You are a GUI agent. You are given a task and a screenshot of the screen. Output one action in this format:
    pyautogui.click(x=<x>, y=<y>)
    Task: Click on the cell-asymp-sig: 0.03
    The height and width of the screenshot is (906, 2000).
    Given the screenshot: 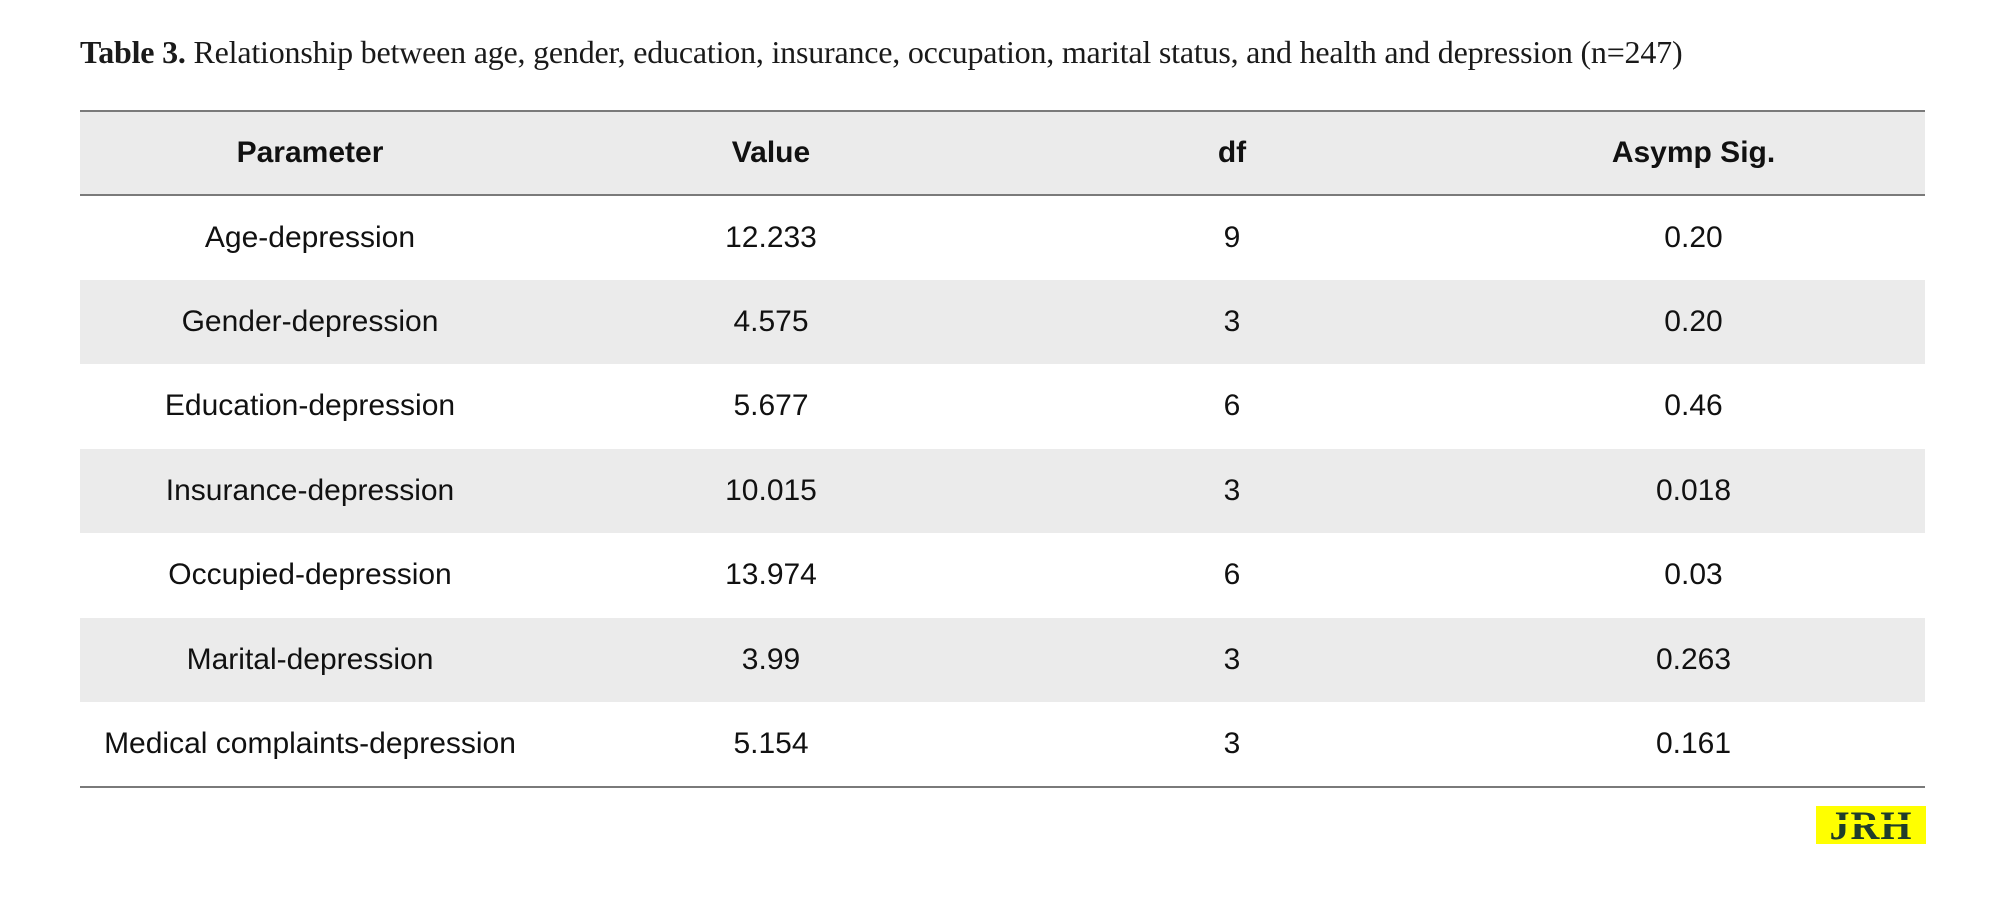 What is the action you would take?
    pyautogui.click(x=1693, y=575)
    